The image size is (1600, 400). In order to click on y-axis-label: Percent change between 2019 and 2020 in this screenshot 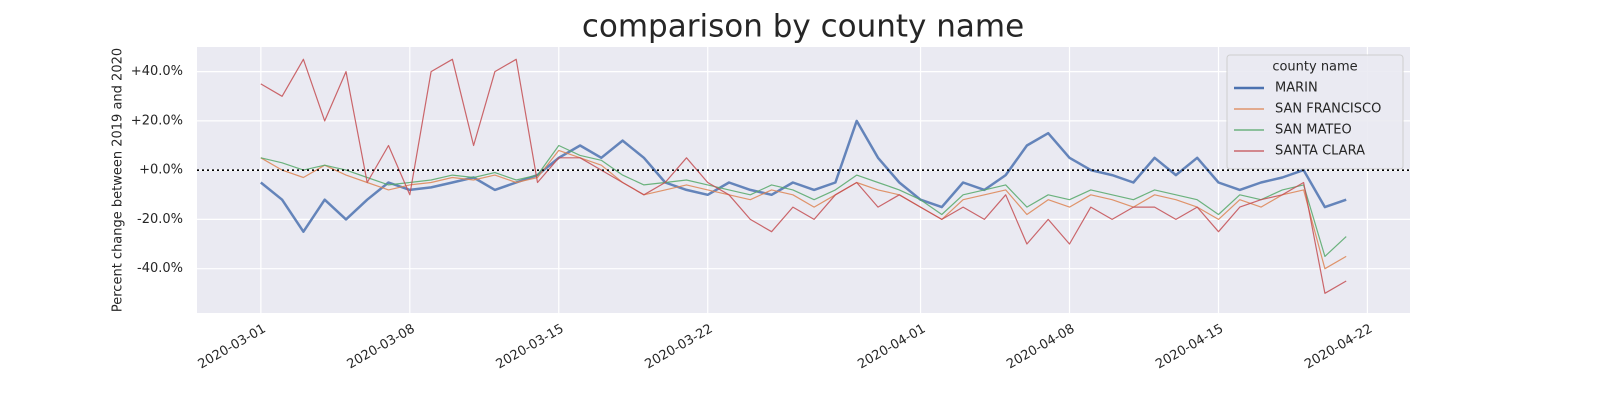, I will do `click(118, 180)`.